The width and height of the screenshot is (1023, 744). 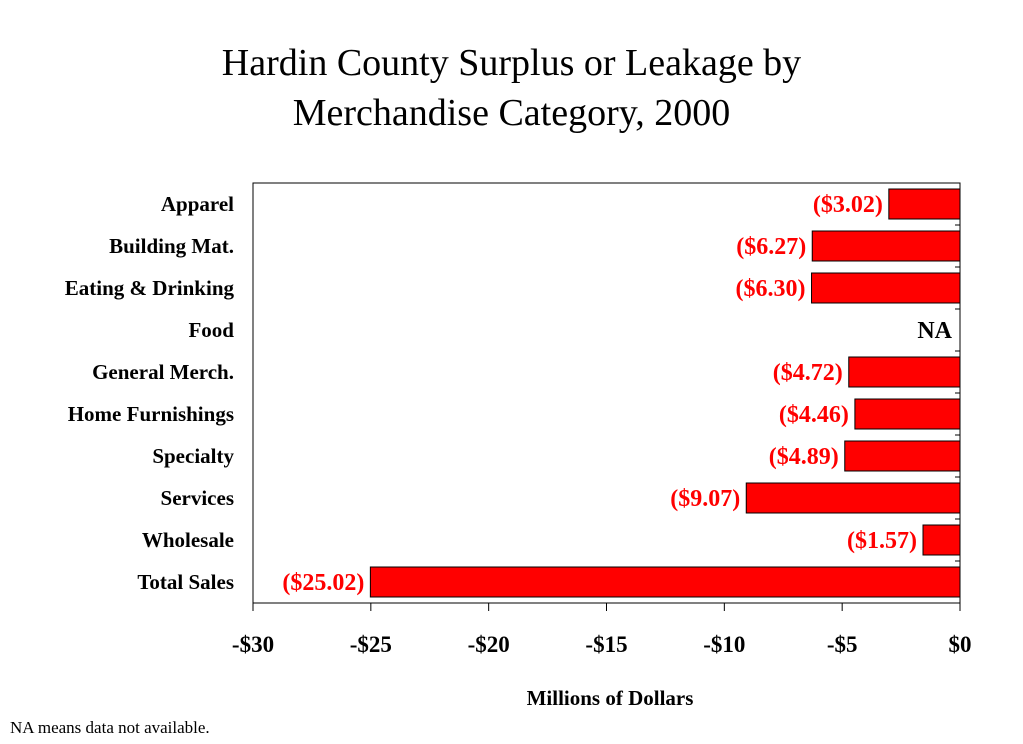 What do you see at coordinates (185, 582) in the screenshot?
I see `category-label: Total Sales` at bounding box center [185, 582].